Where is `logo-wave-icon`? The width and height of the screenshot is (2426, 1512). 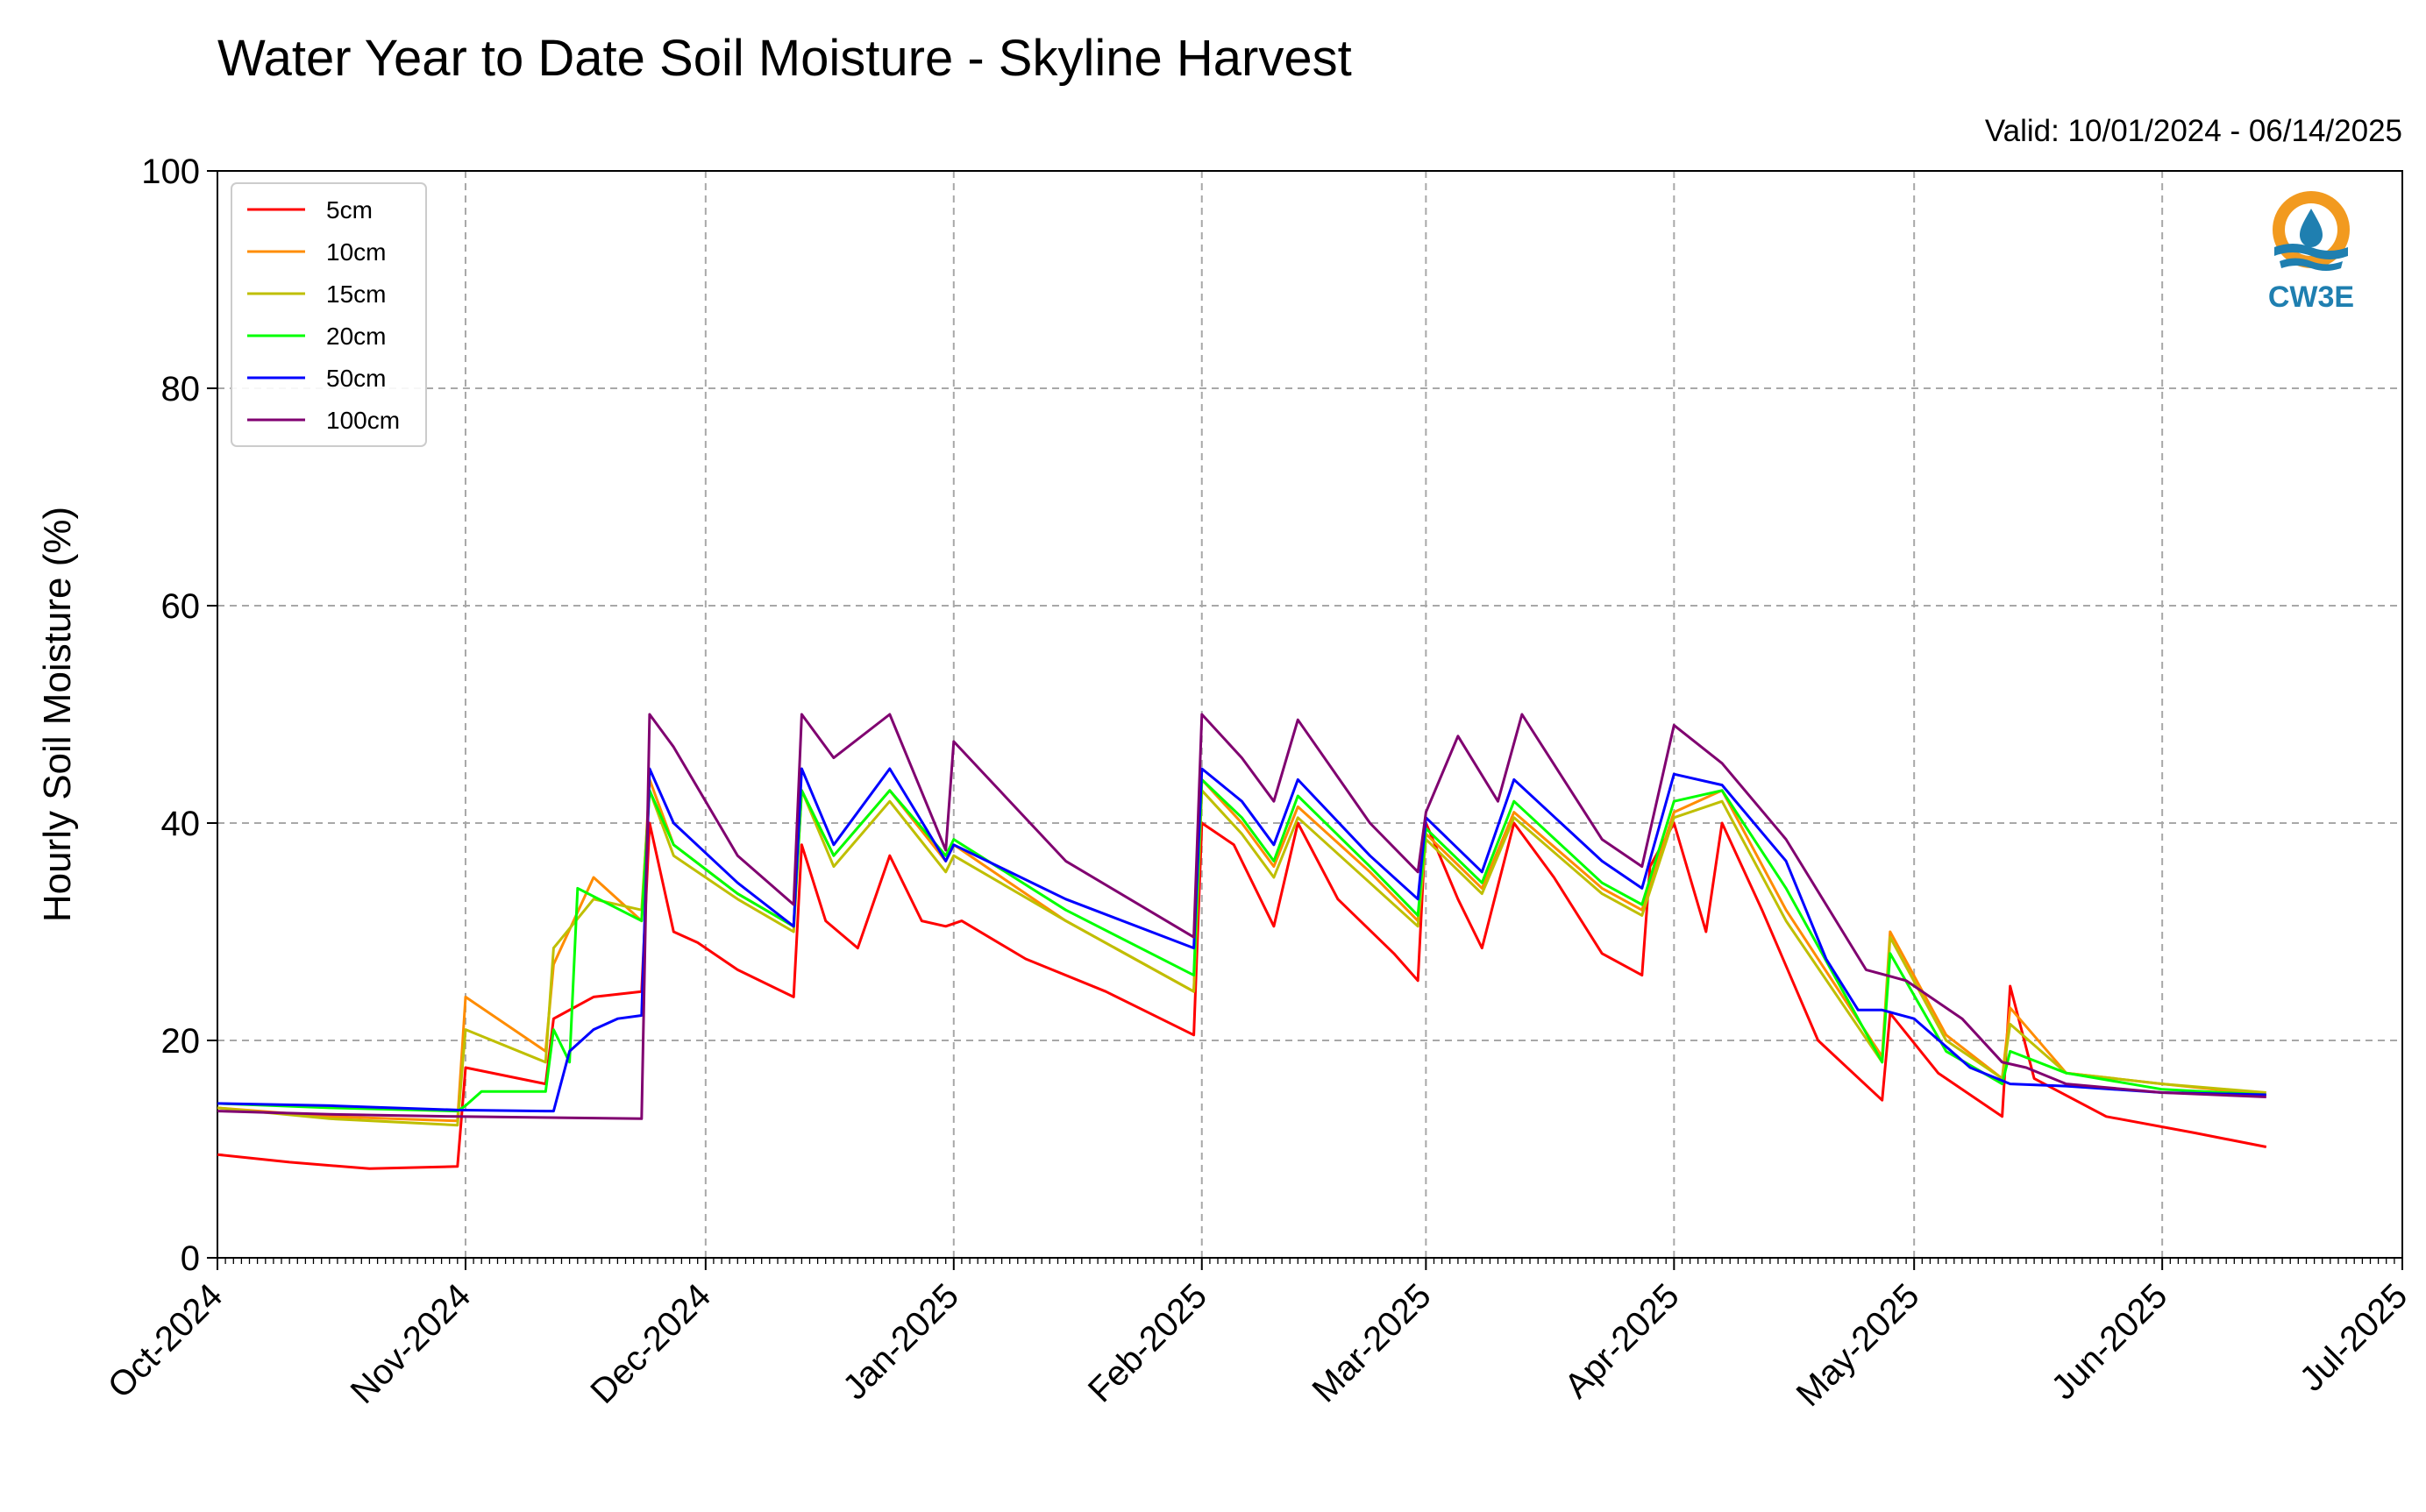 logo-wave-icon is located at coordinates (2311, 251).